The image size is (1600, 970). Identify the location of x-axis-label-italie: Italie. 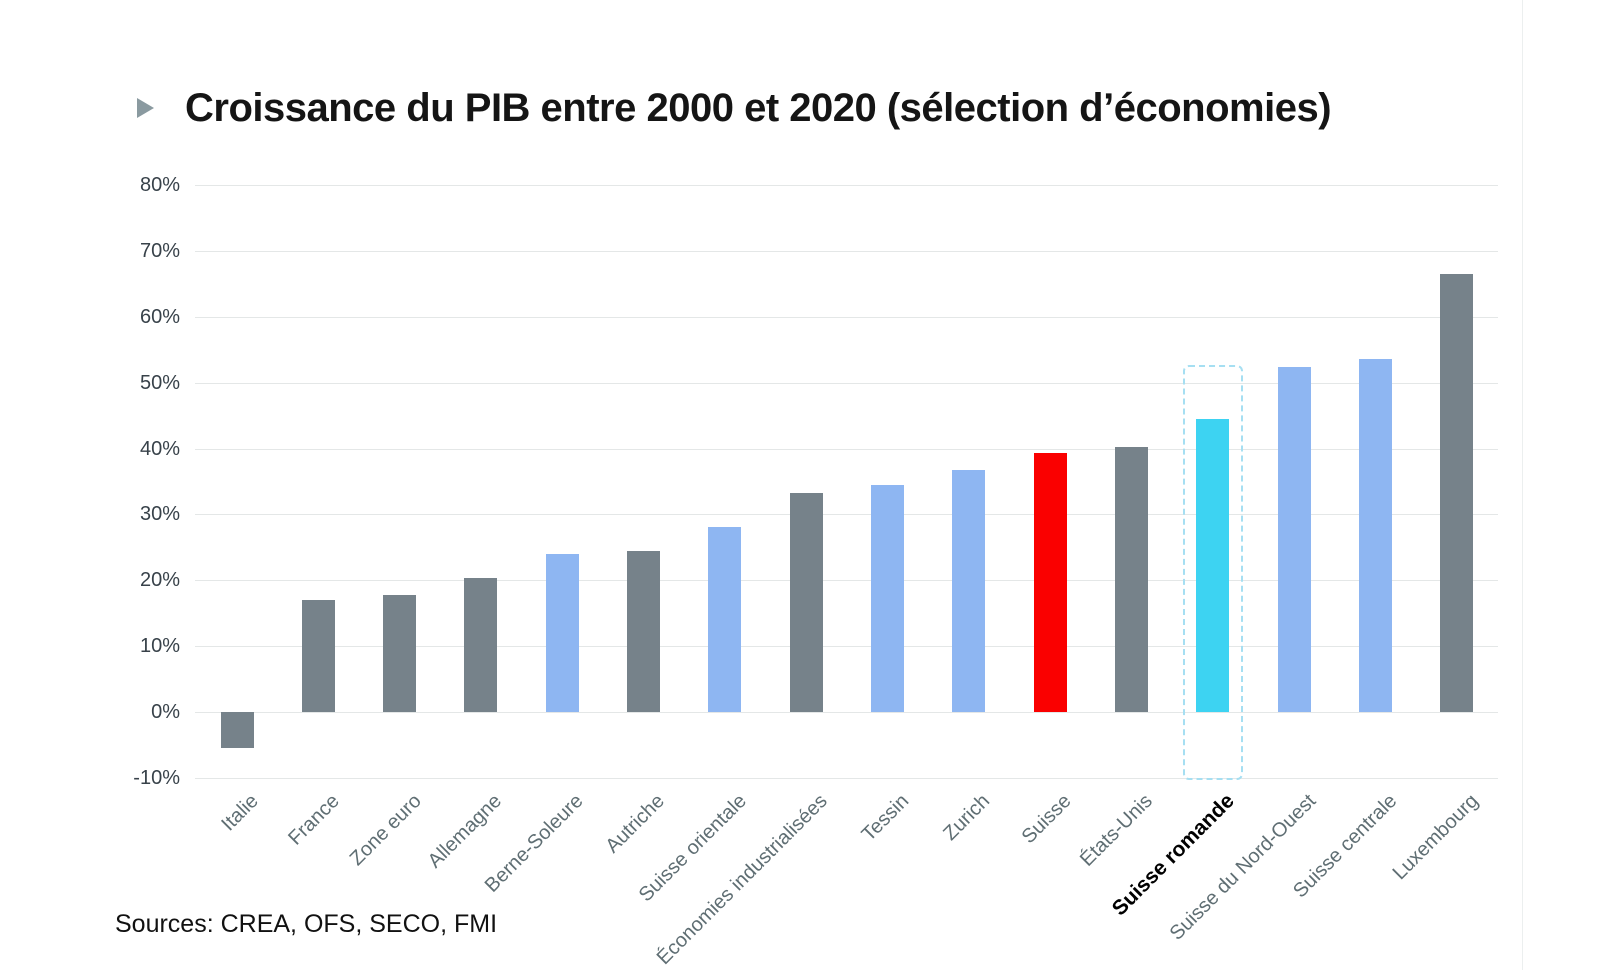
(240, 813).